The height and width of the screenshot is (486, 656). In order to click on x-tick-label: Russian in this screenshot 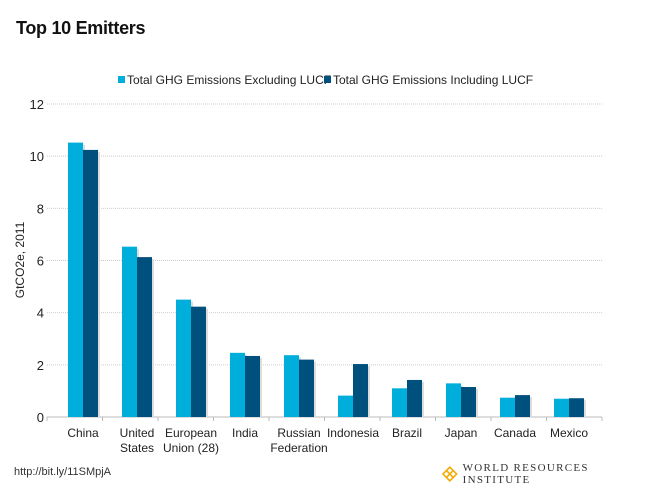, I will do `click(298, 433)`.